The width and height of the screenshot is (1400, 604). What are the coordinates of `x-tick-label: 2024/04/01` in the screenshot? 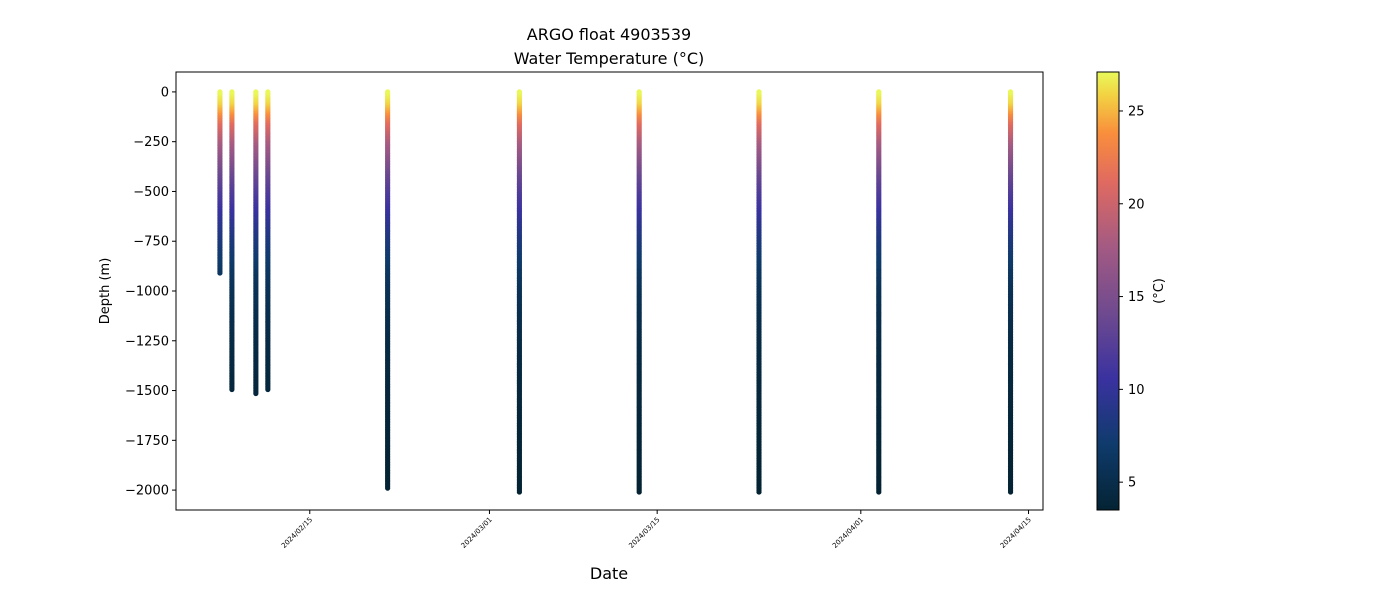 It's located at (848, 533).